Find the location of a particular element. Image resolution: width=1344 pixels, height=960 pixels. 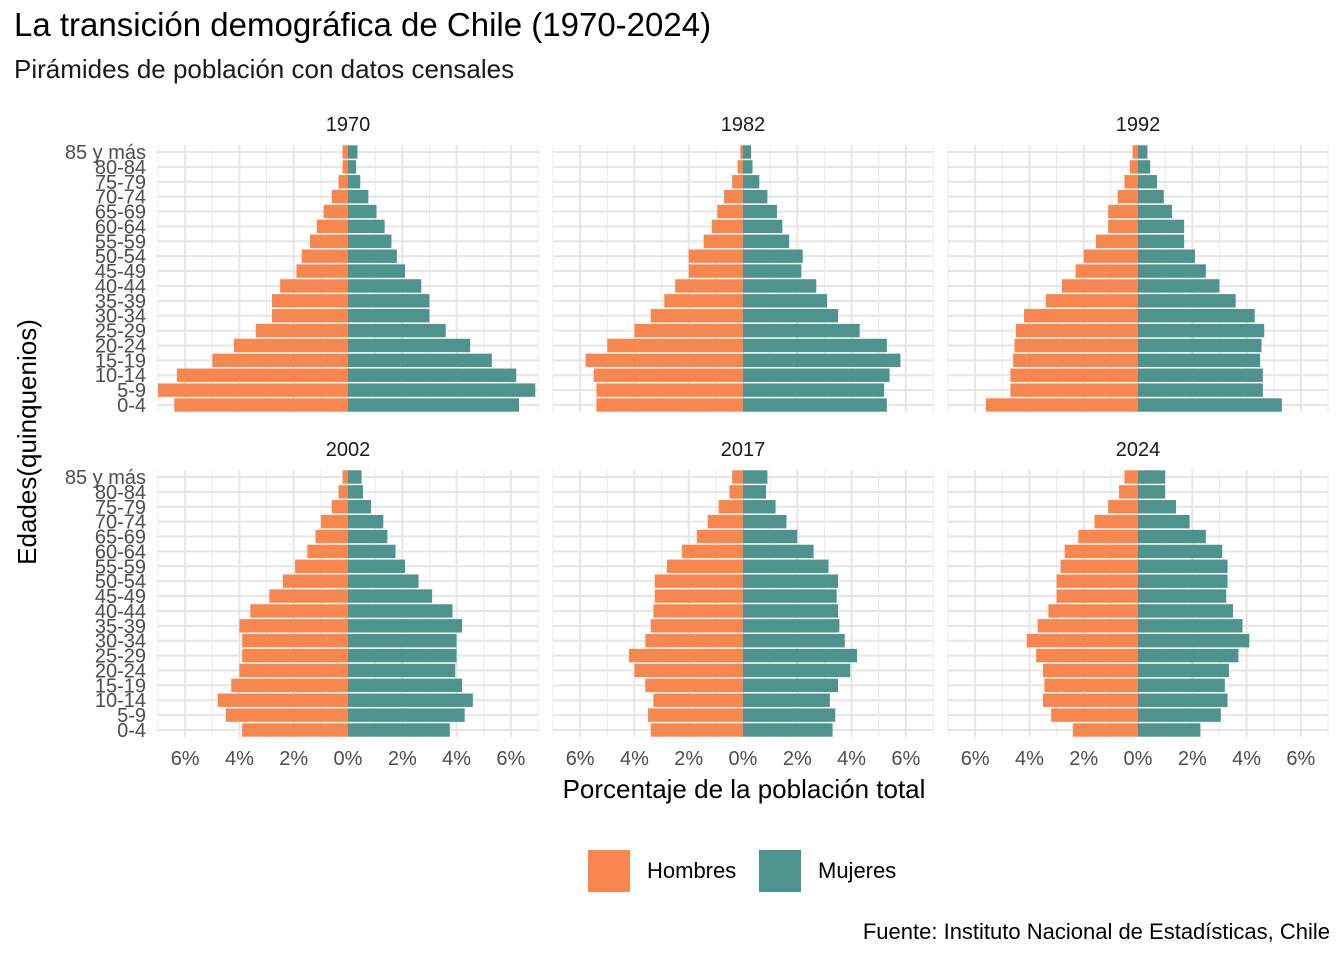

y-tick-label: 70-74 is located at coordinates (120, 523).